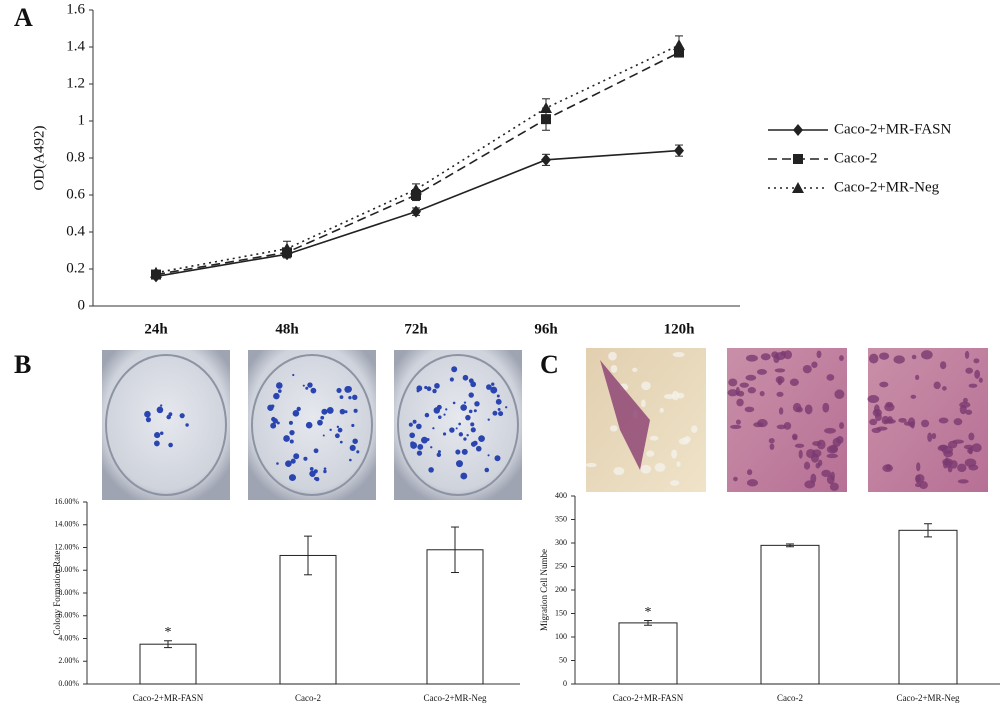  Describe the element at coordinates (787, 420) in the screenshot. I see `migration-photo` at that location.